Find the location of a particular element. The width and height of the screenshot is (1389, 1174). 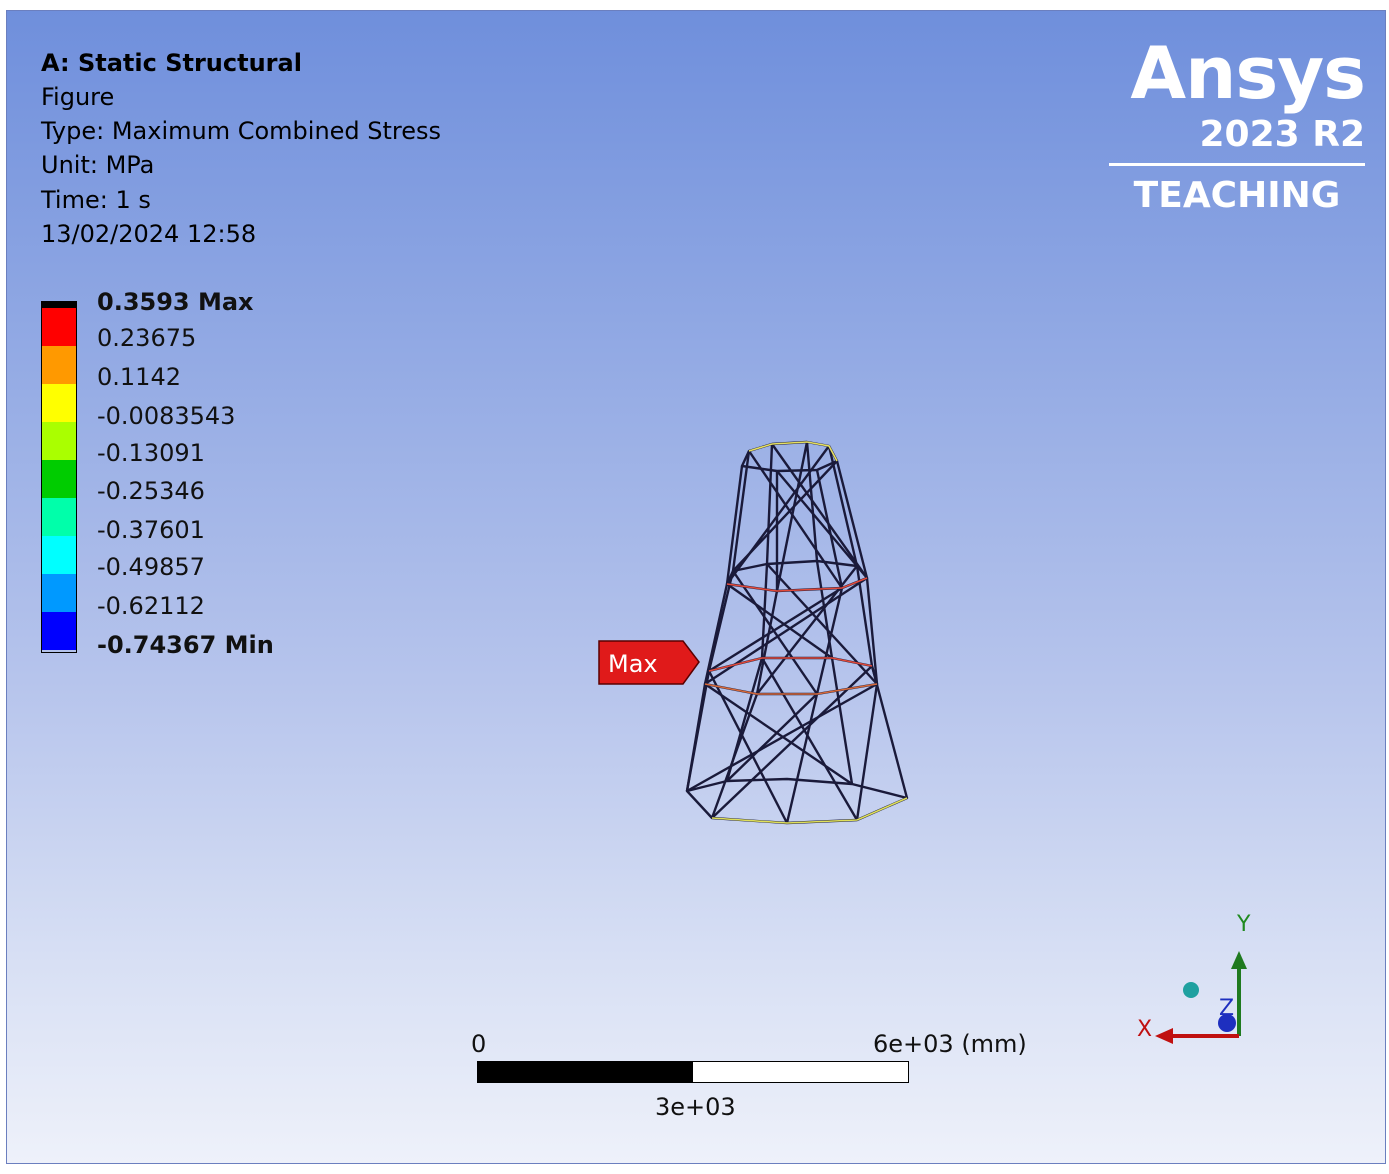

result-object-name: Figure is located at coordinates (78, 97).